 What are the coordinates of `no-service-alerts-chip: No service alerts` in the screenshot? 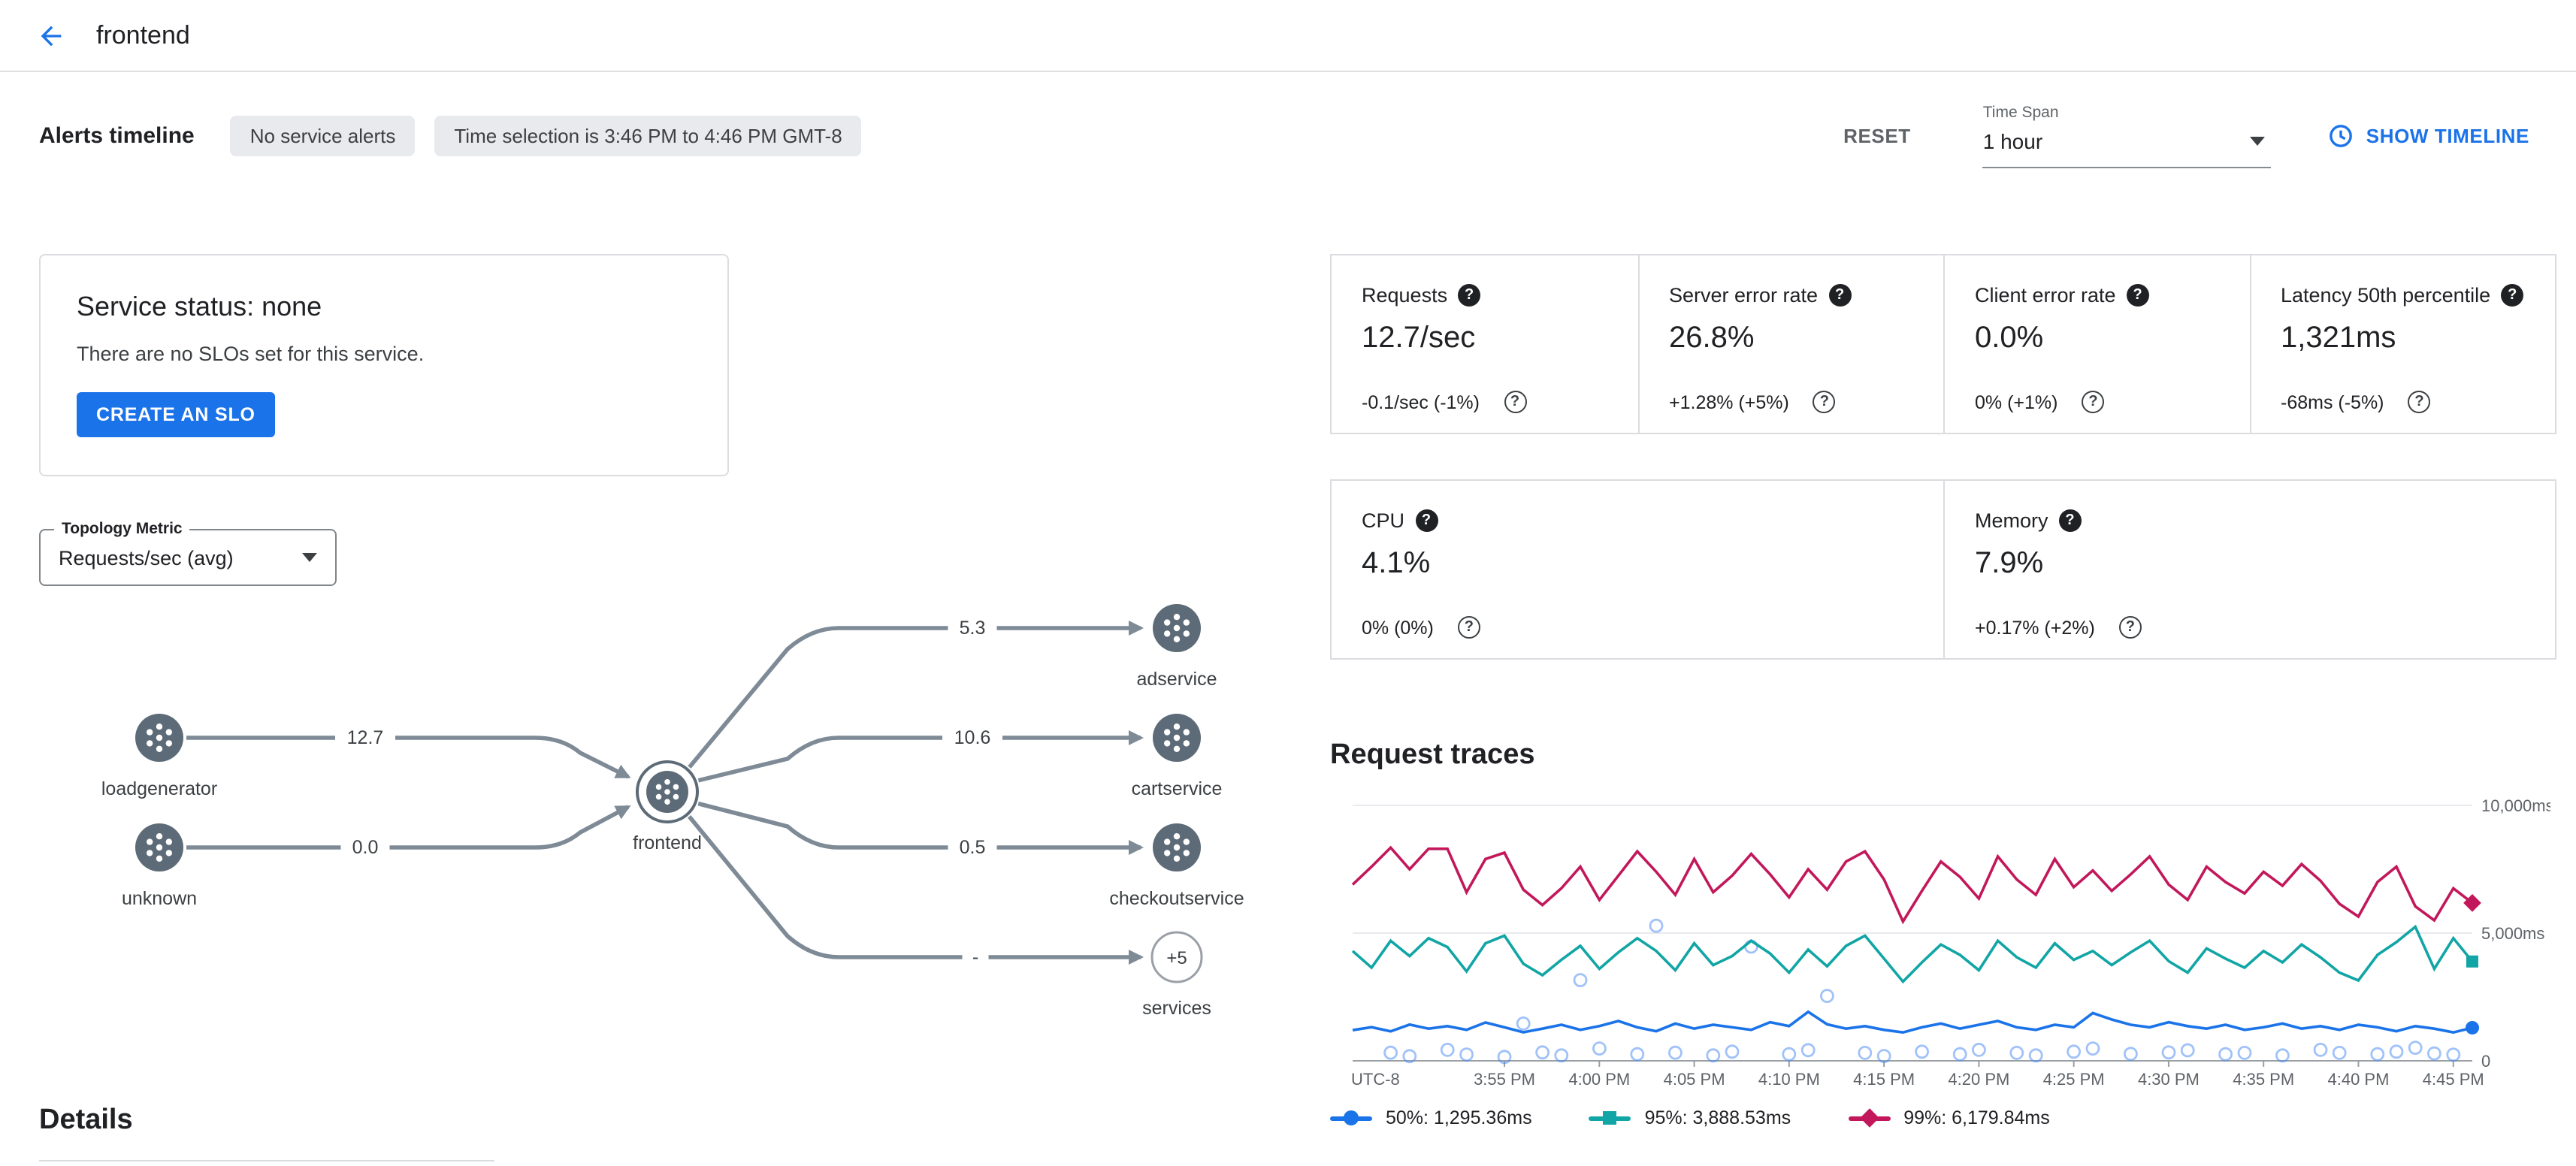 It's located at (323, 135).